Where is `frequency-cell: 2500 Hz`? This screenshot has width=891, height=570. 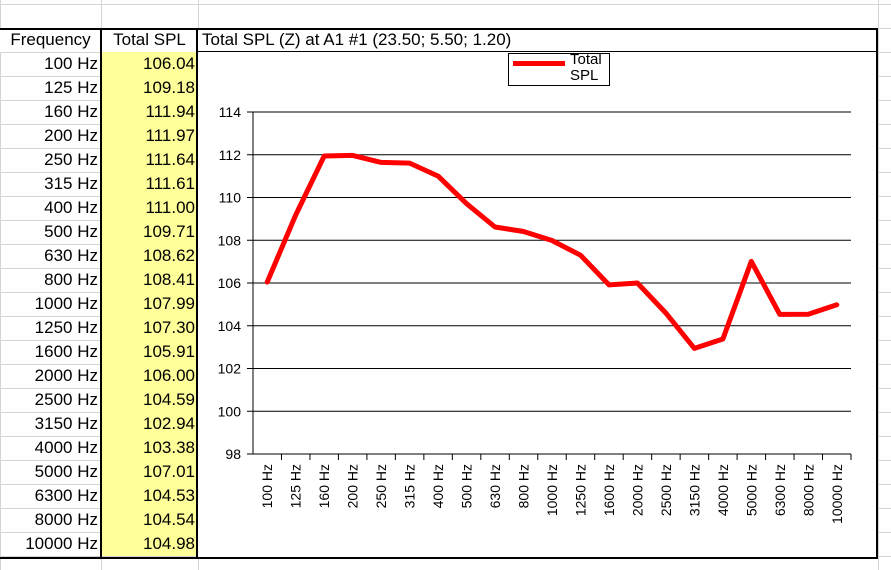
frequency-cell: 2500 Hz is located at coordinates (66, 399).